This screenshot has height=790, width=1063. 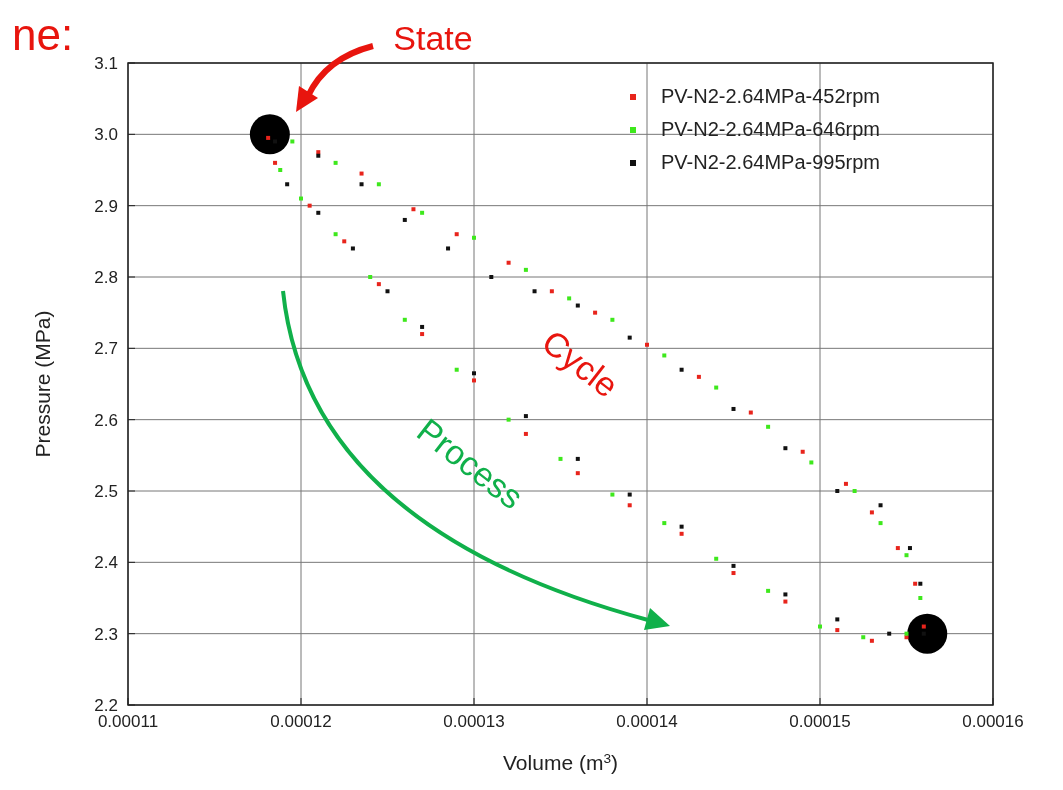 I want to click on y-tick-label: 2.6, so click(x=106, y=420).